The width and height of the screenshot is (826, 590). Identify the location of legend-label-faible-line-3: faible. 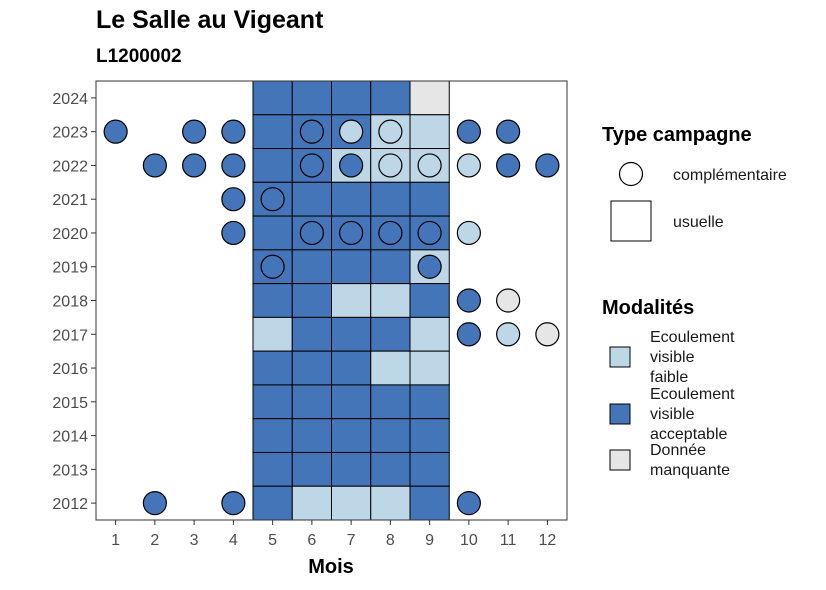
(669, 377).